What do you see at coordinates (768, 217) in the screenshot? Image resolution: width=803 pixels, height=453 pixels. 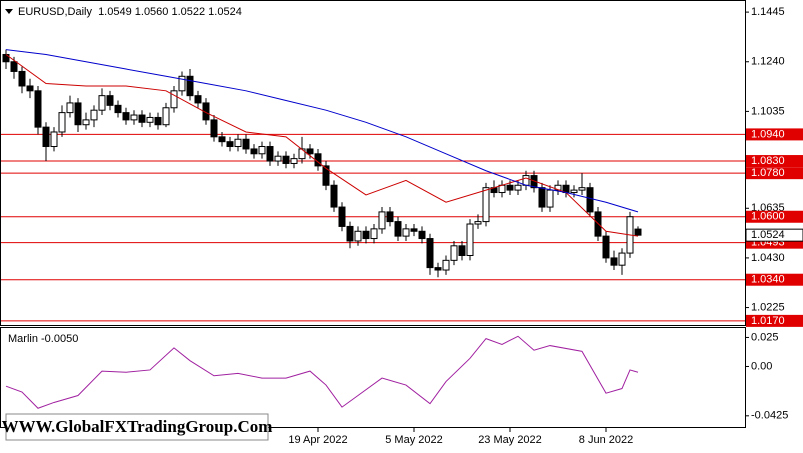 I see `level-label: 1.0600` at bounding box center [768, 217].